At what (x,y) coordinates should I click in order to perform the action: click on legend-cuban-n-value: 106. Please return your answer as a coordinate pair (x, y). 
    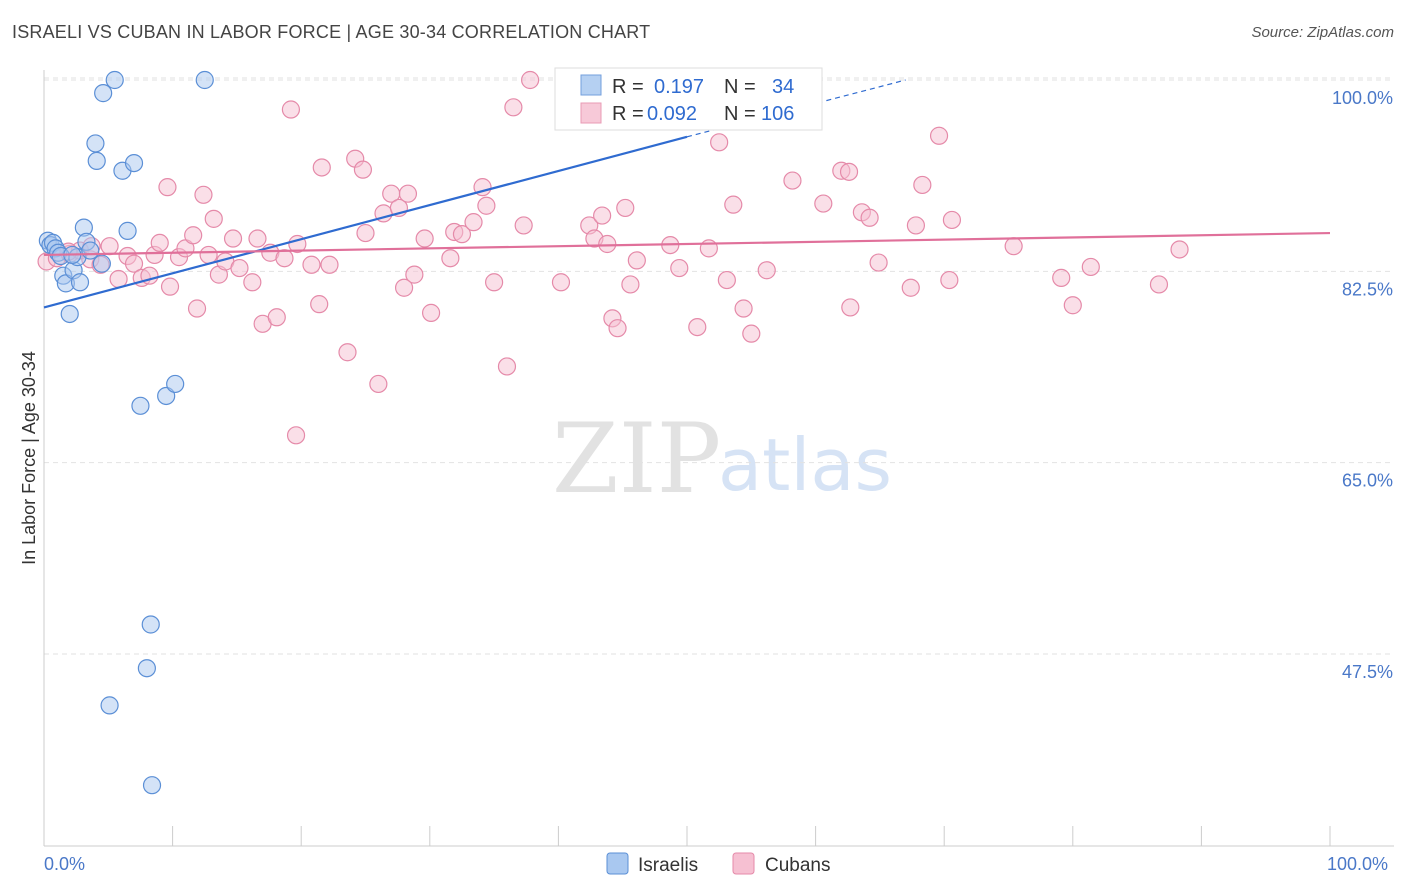
    Looking at the image, I should click on (777, 114).